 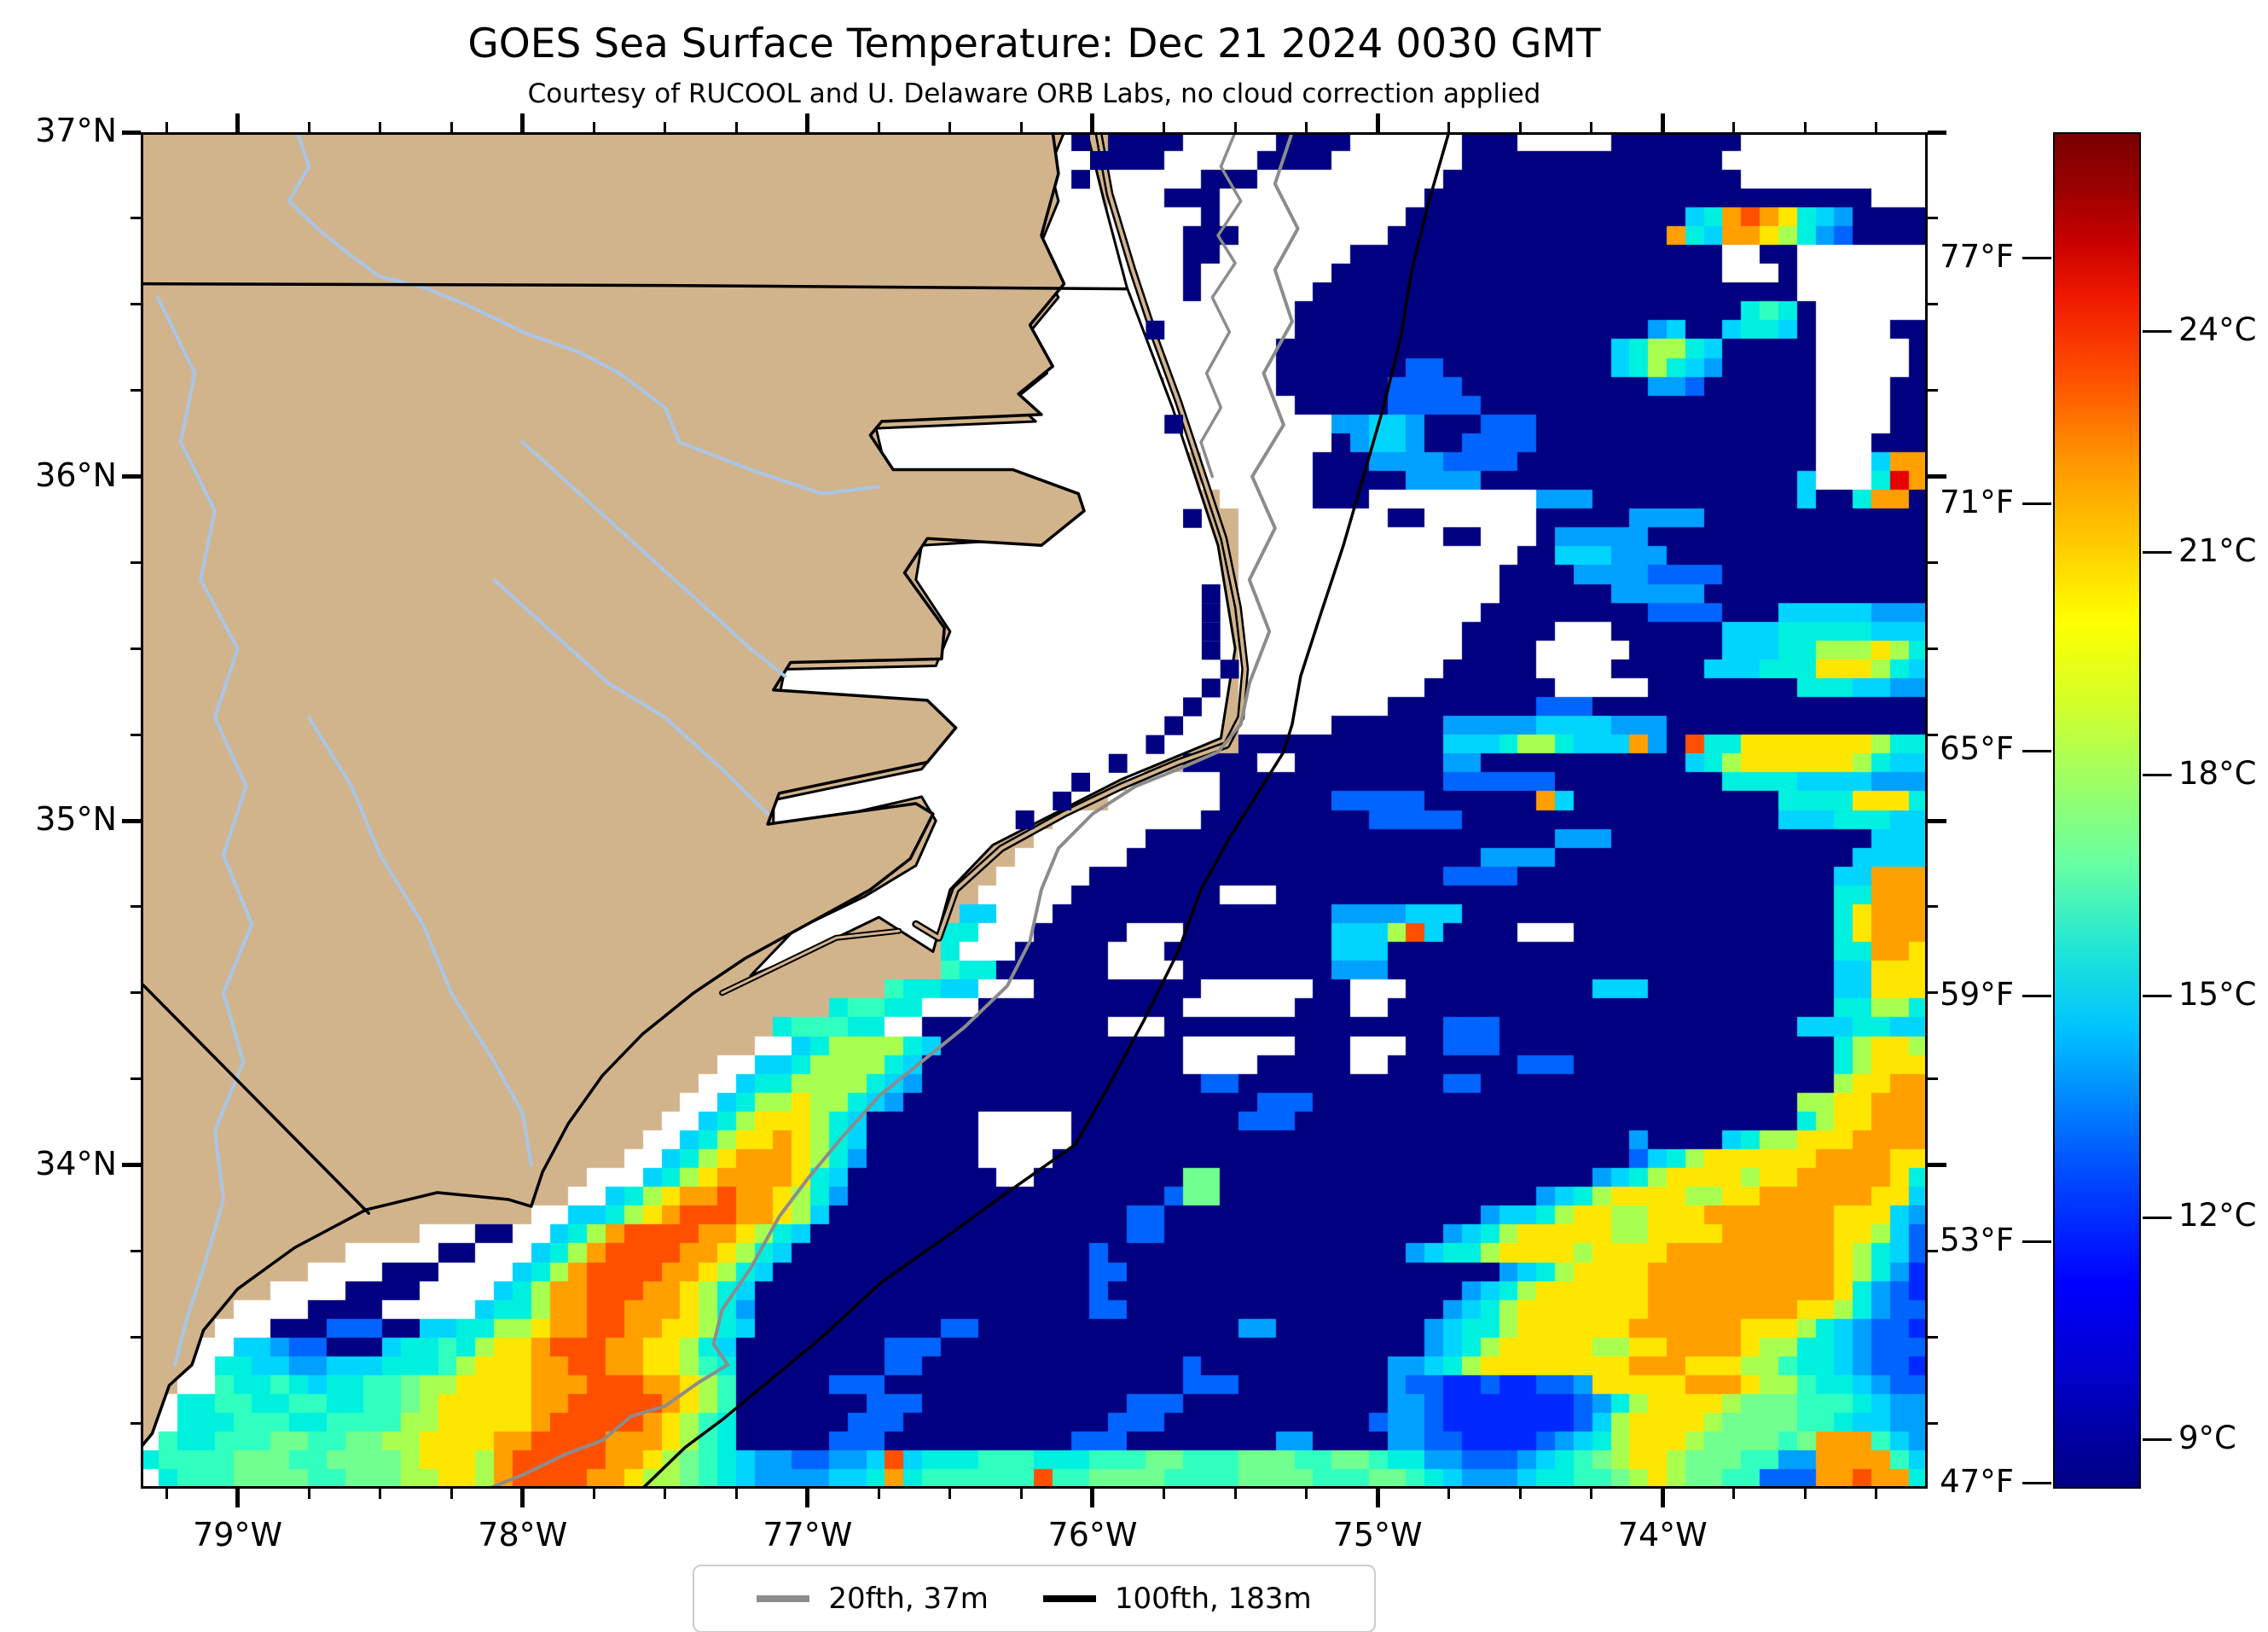 What do you see at coordinates (1092, 1535) in the screenshot?
I see `x-tick-label: 76°W` at bounding box center [1092, 1535].